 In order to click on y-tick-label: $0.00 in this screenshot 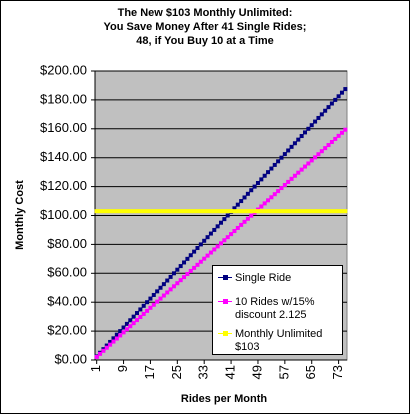, I will do `click(70, 358)`.